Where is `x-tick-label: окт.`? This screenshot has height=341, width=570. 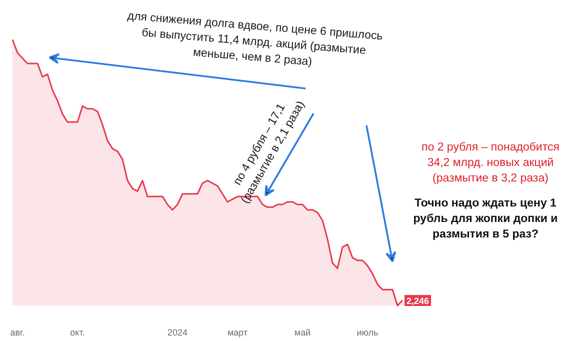 x-tick-label: окт. is located at coordinates (77, 333).